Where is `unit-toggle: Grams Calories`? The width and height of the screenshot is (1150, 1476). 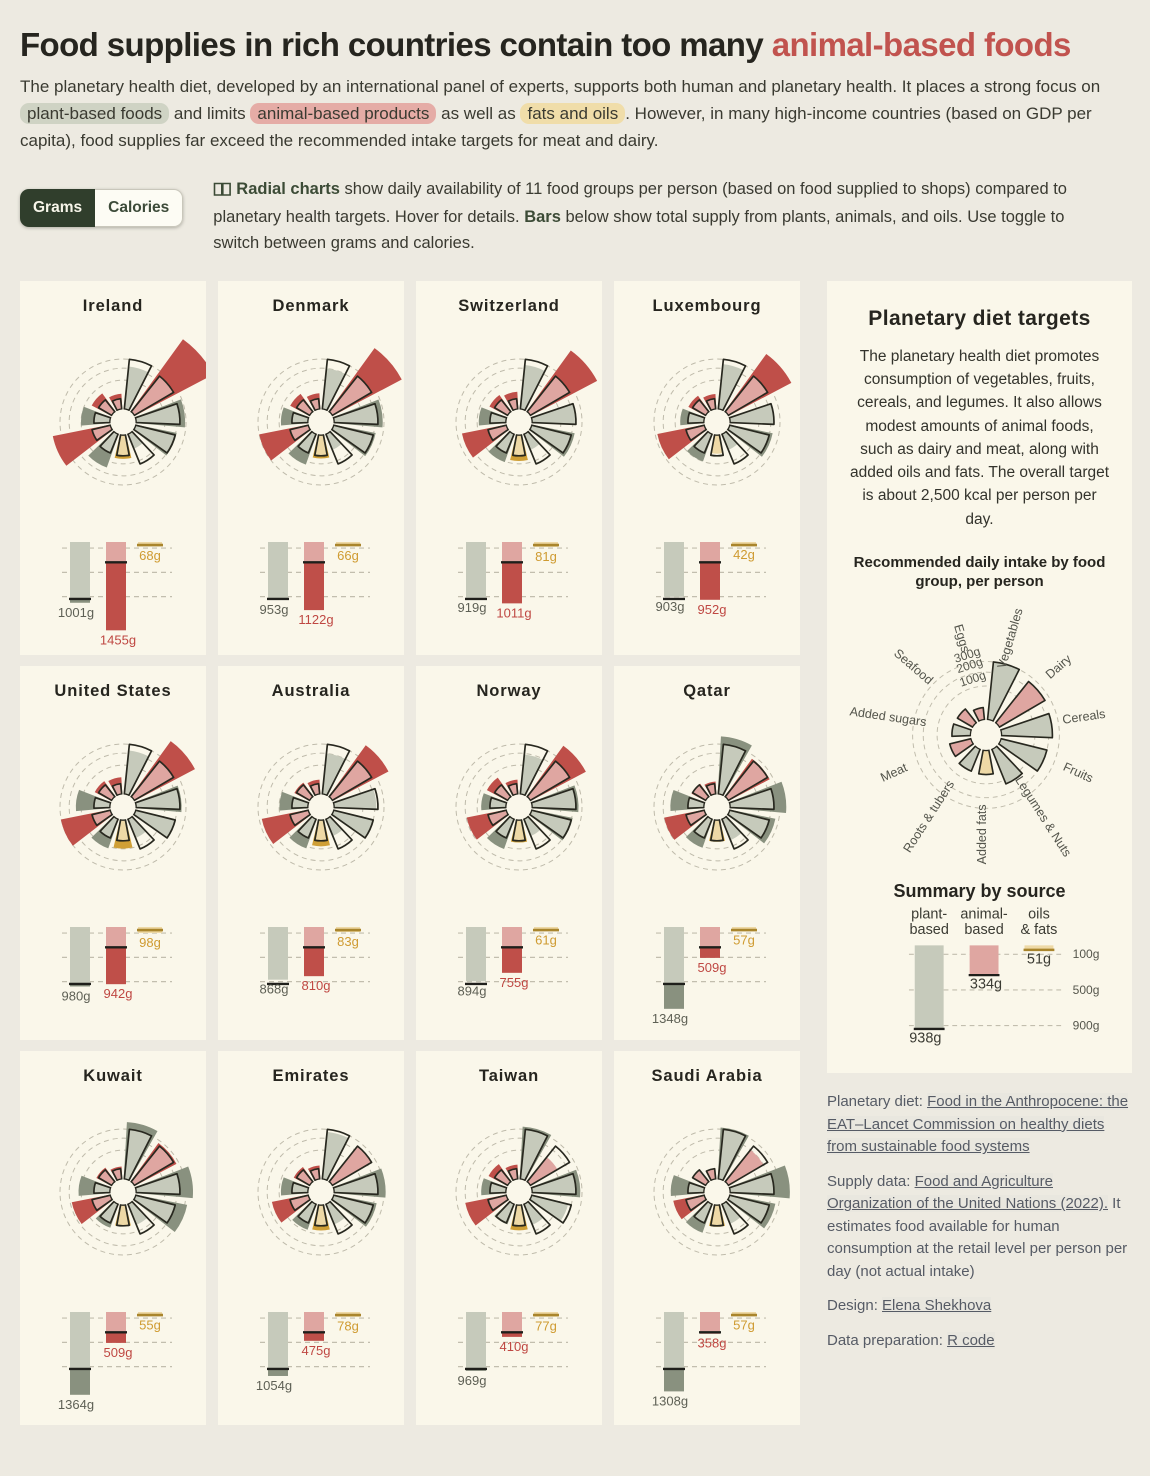 unit-toggle: Grams Calories is located at coordinates (102, 207).